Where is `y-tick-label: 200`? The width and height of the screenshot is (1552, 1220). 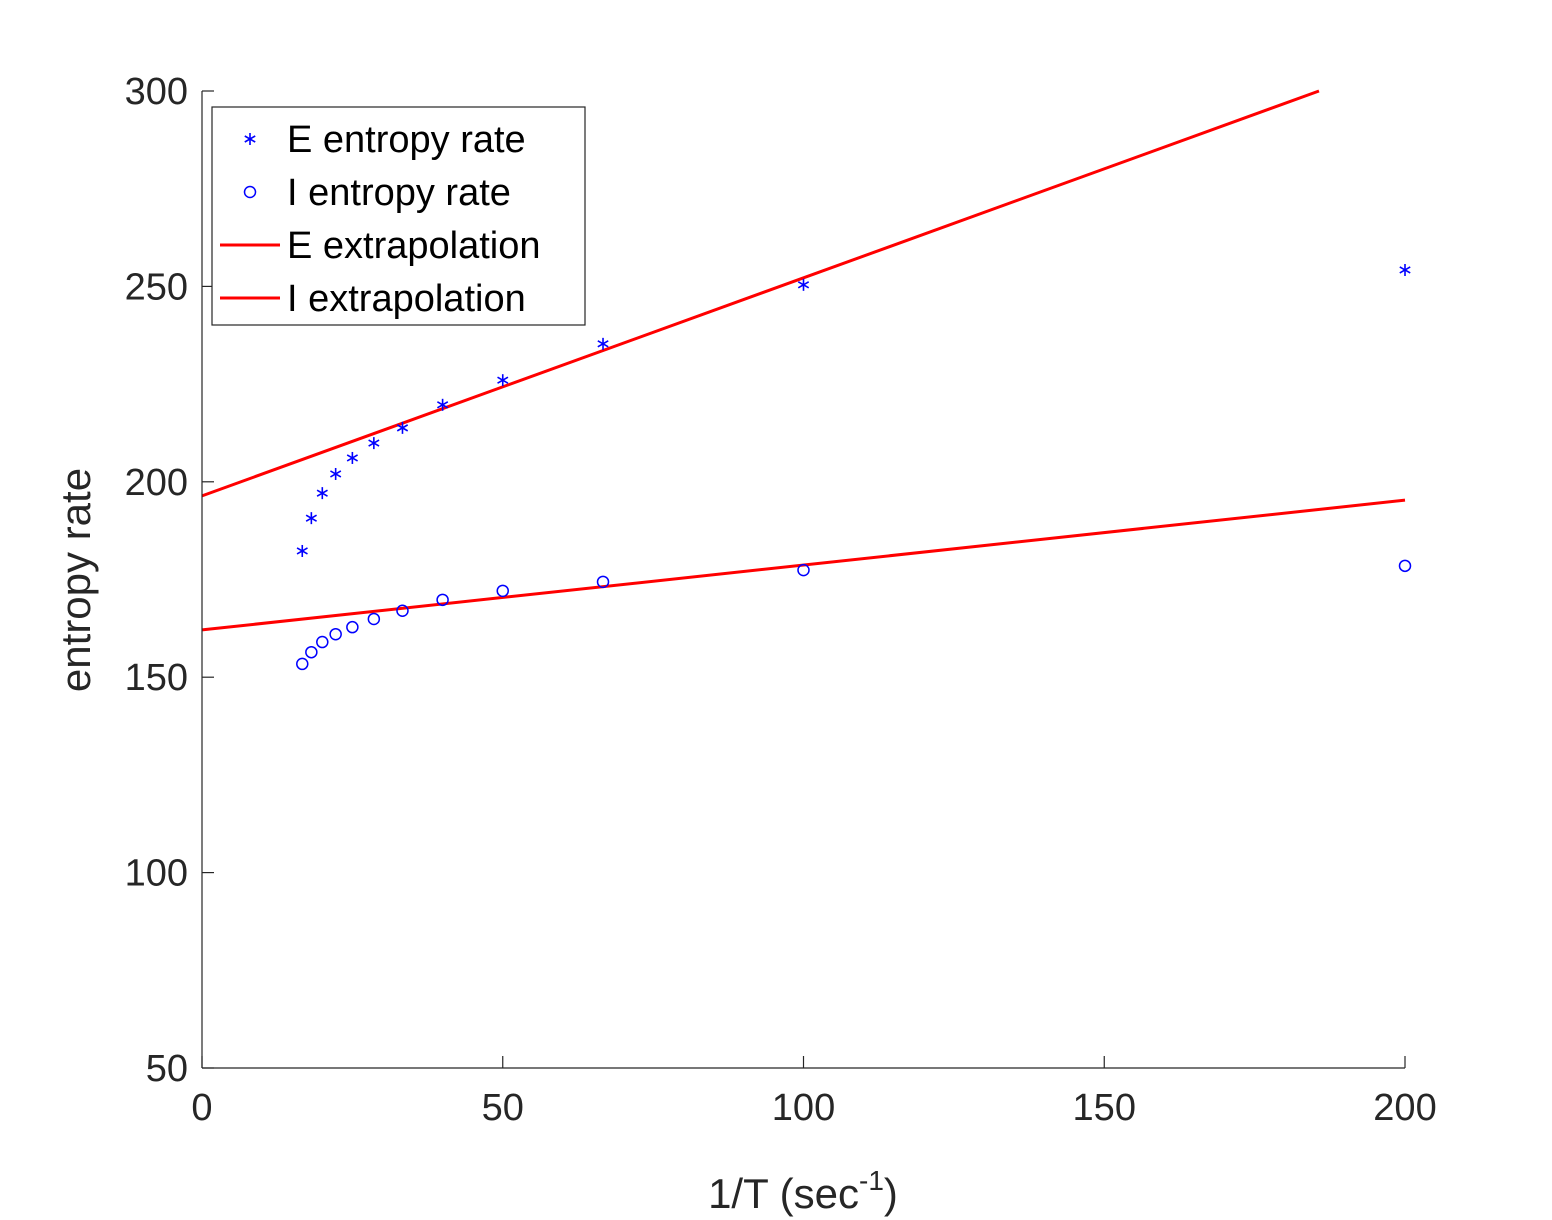
y-tick-label: 200 is located at coordinates (156, 483).